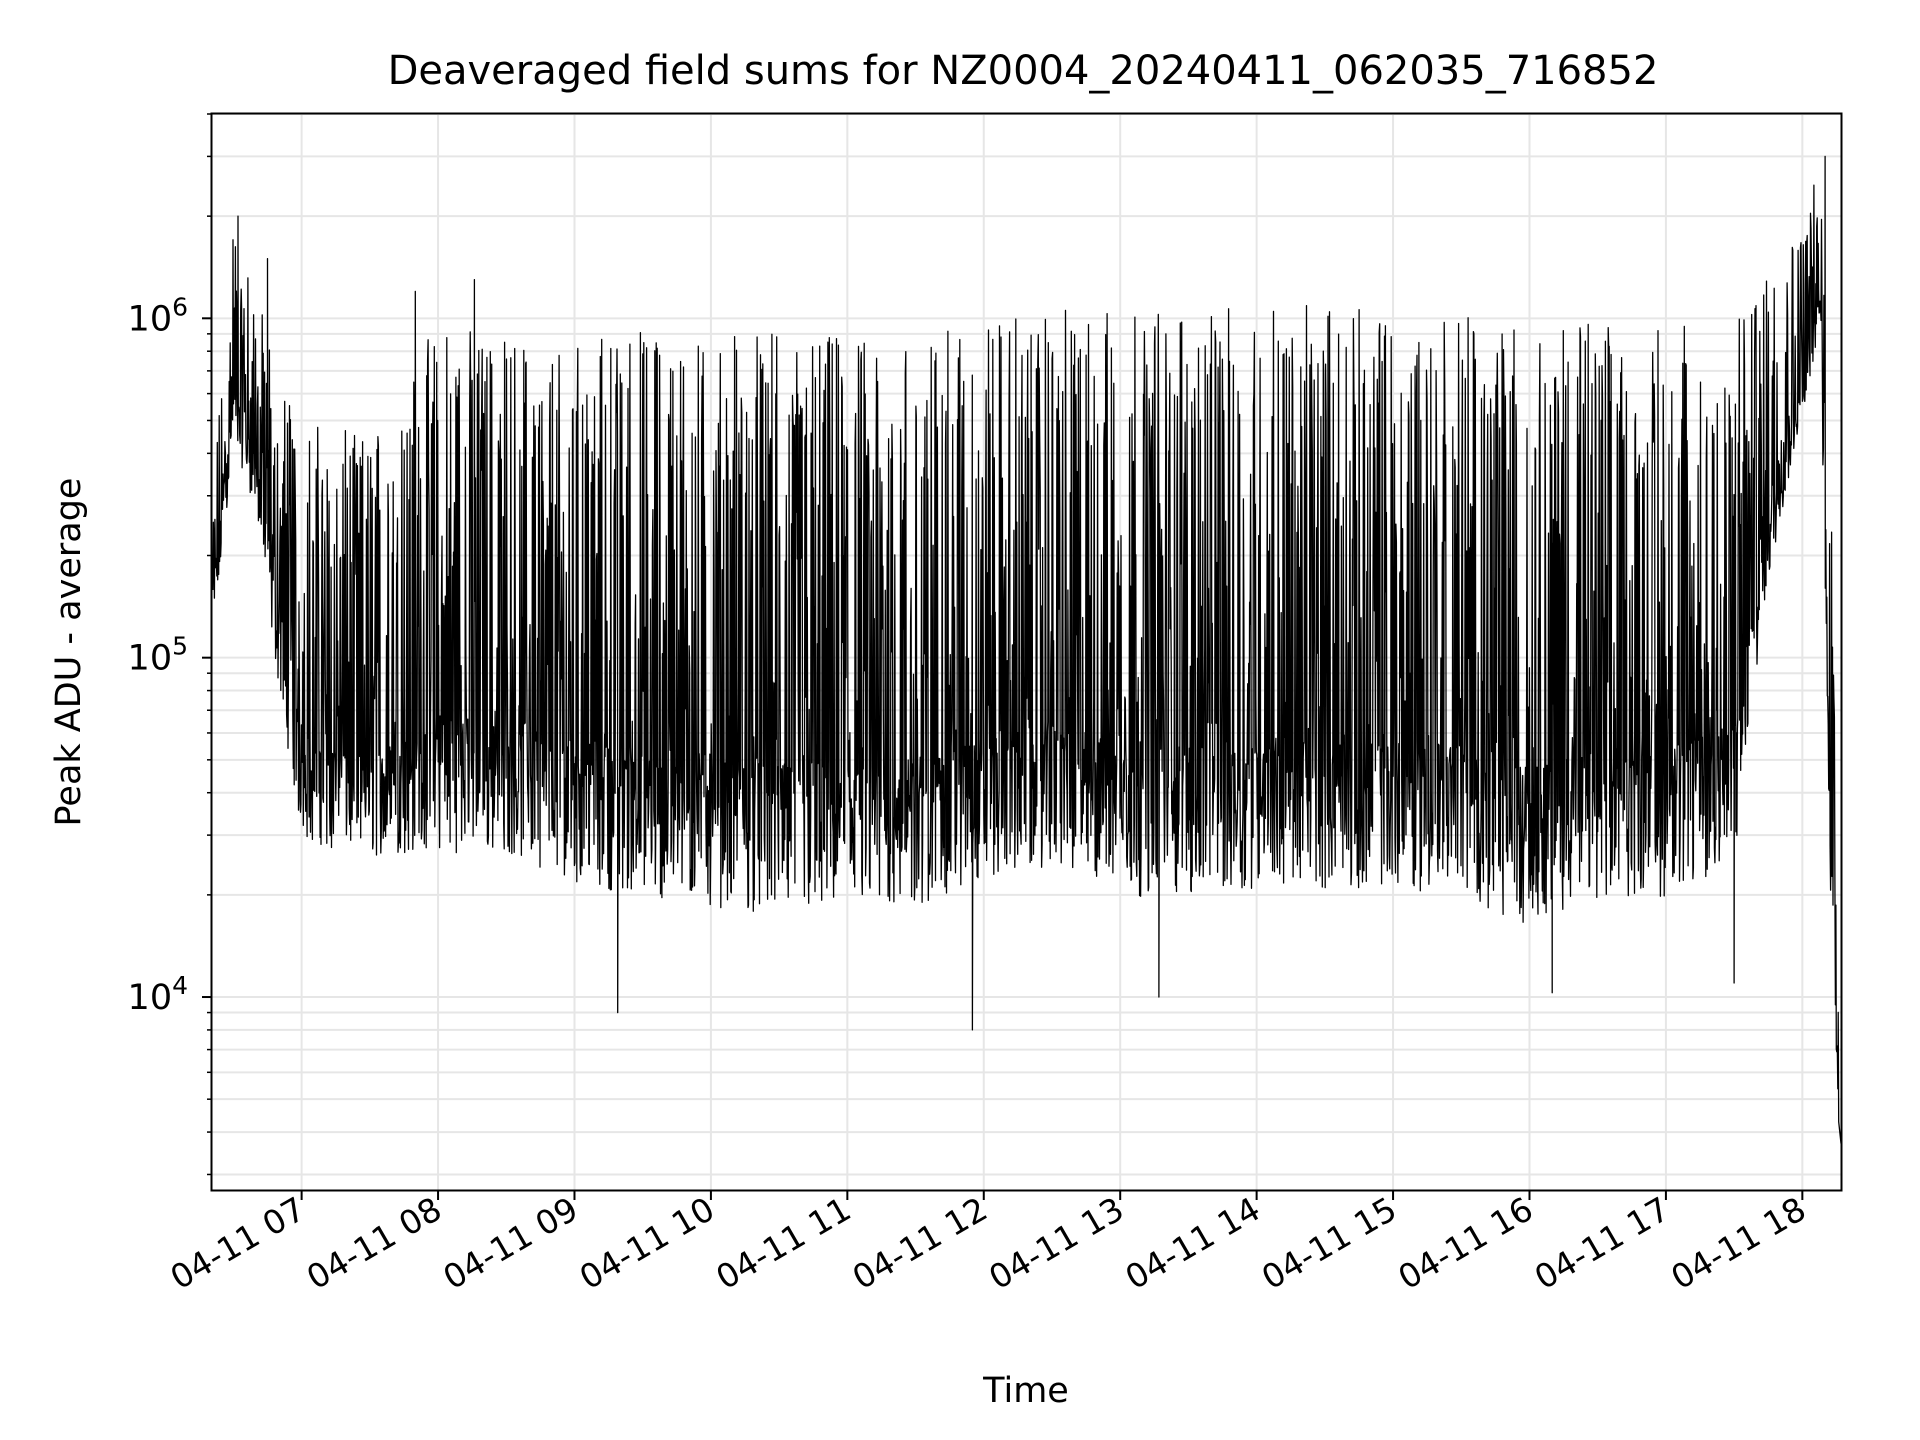  Describe the element at coordinates (180, 306) in the screenshot. I see `y-tick-label-exponent: 6` at that location.